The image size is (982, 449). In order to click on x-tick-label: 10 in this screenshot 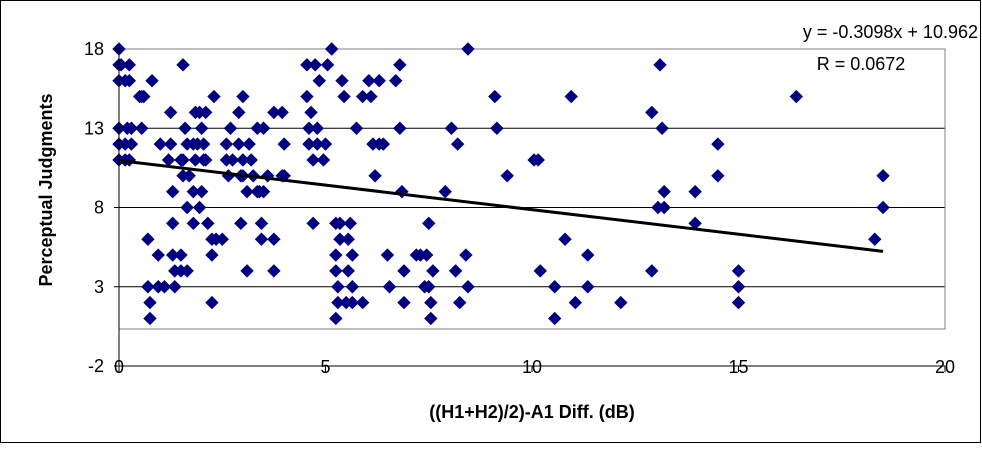, I will do `click(532, 367)`.